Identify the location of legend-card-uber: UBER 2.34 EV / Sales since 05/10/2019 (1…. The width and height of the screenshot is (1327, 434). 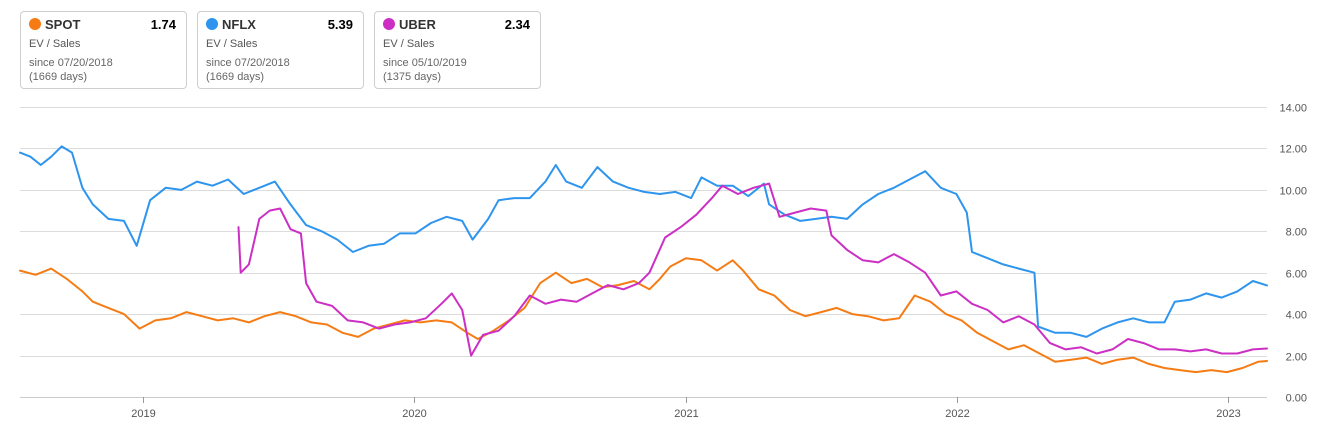
(457, 50).